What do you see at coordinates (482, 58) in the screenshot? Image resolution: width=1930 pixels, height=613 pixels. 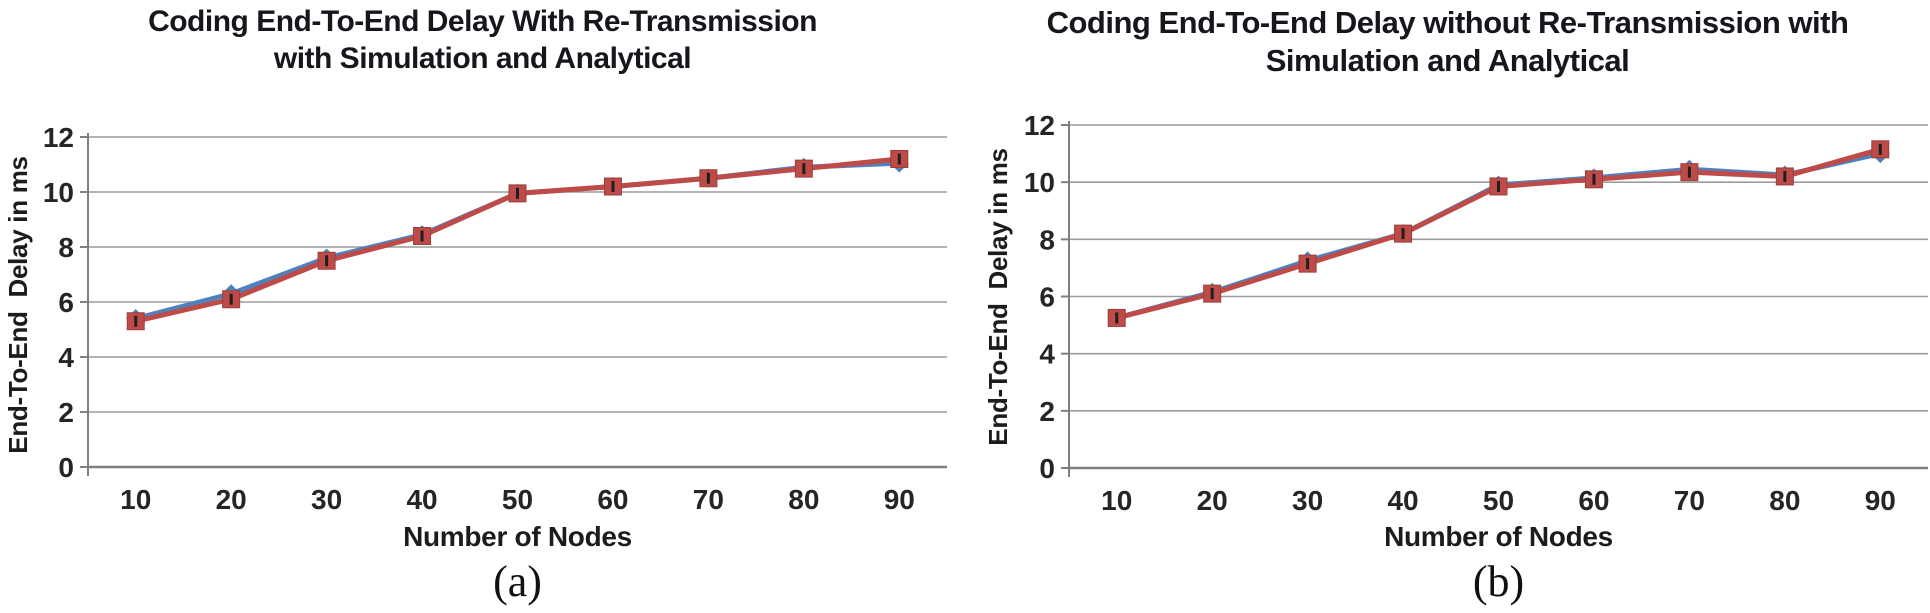 I see `chart-a-title-line2: with Simulation and Analytical` at bounding box center [482, 58].